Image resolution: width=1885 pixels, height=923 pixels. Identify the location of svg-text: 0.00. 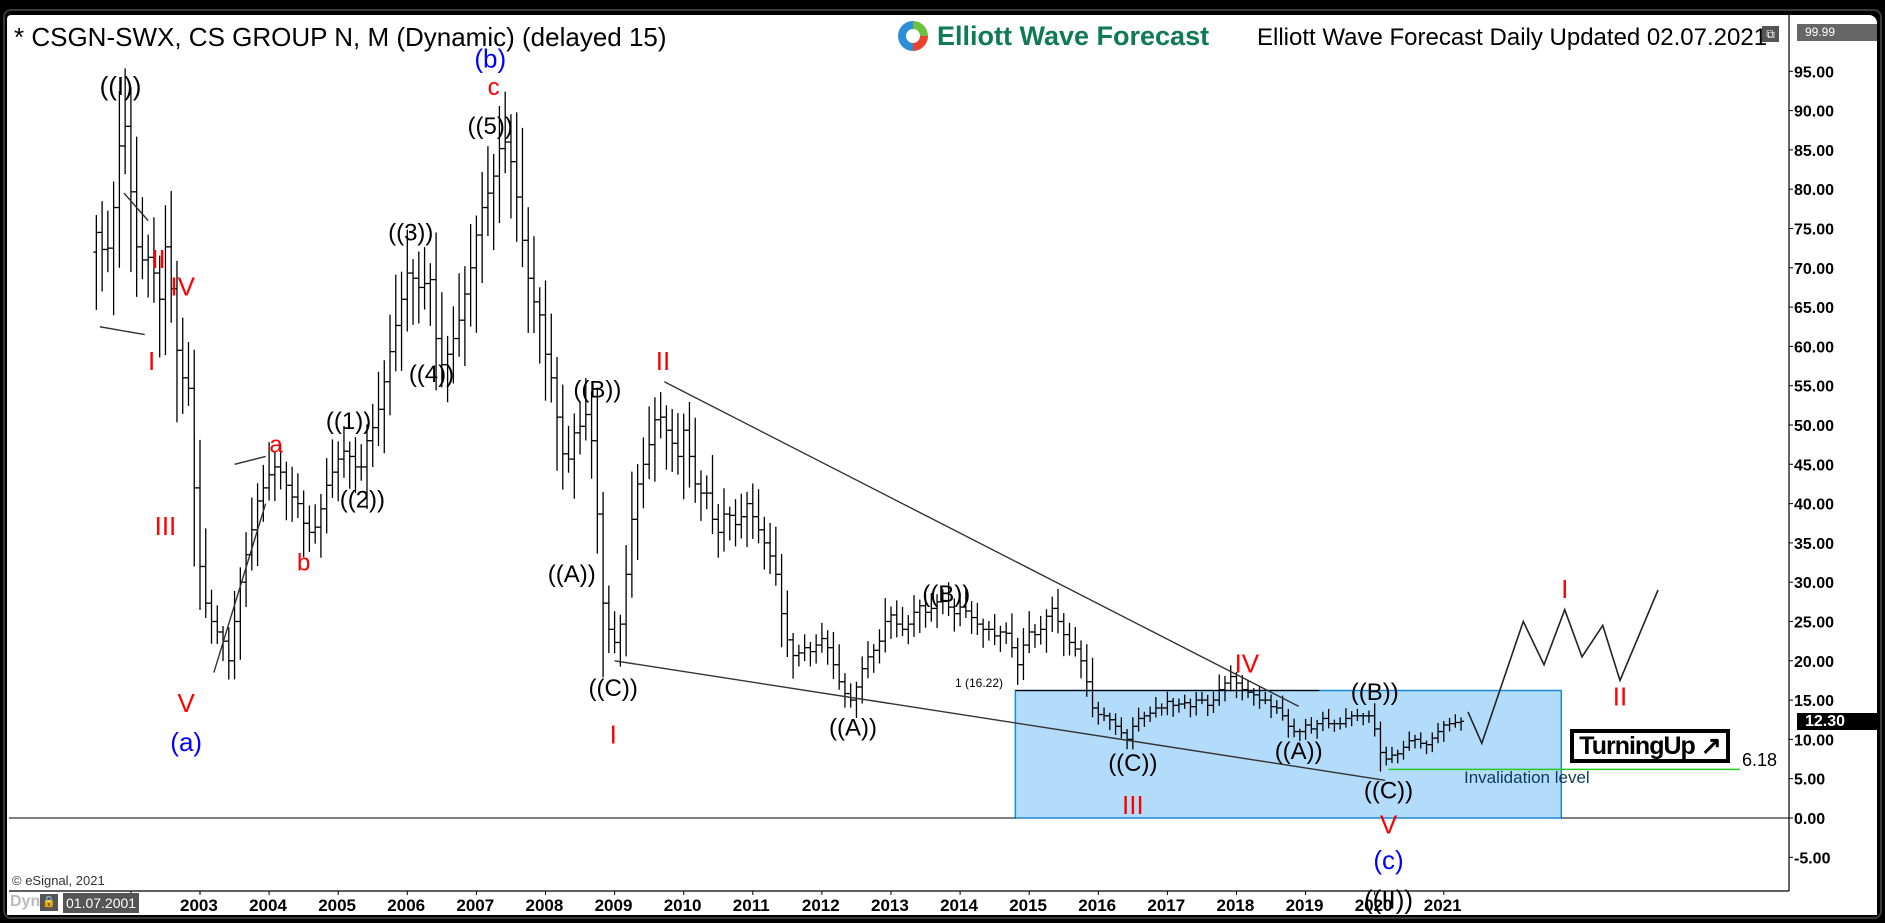
(1809, 819).